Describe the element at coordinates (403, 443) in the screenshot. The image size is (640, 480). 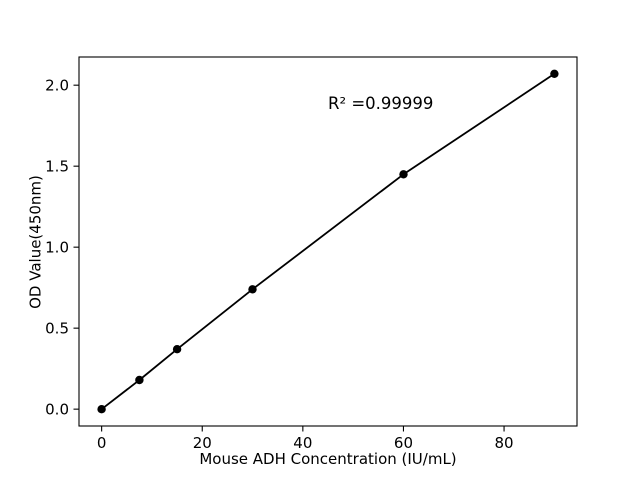
I see `x-axis-tick-label: 60` at that location.